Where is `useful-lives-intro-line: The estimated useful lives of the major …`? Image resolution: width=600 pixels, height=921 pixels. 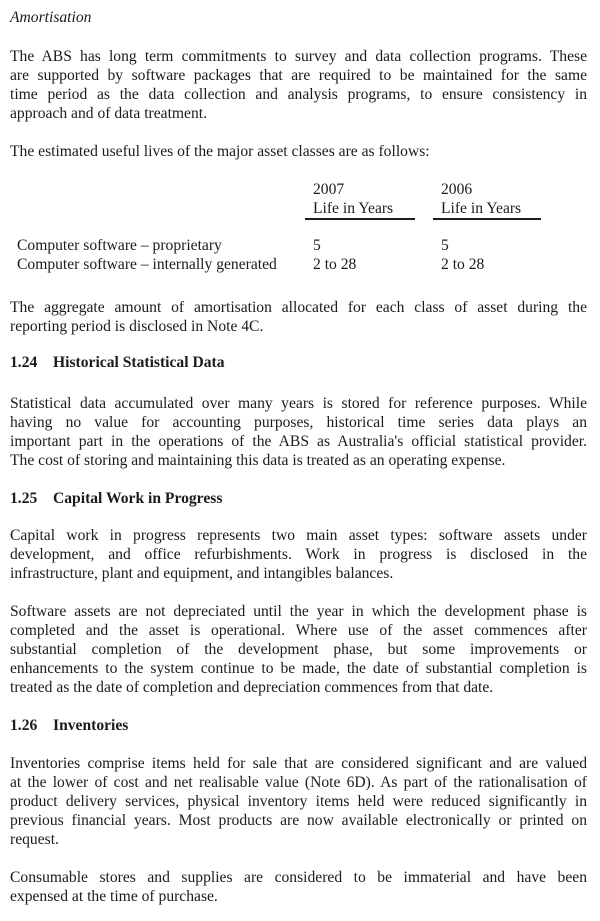 useful-lives-intro-line: The estimated useful lives of the major … is located at coordinates (220, 151).